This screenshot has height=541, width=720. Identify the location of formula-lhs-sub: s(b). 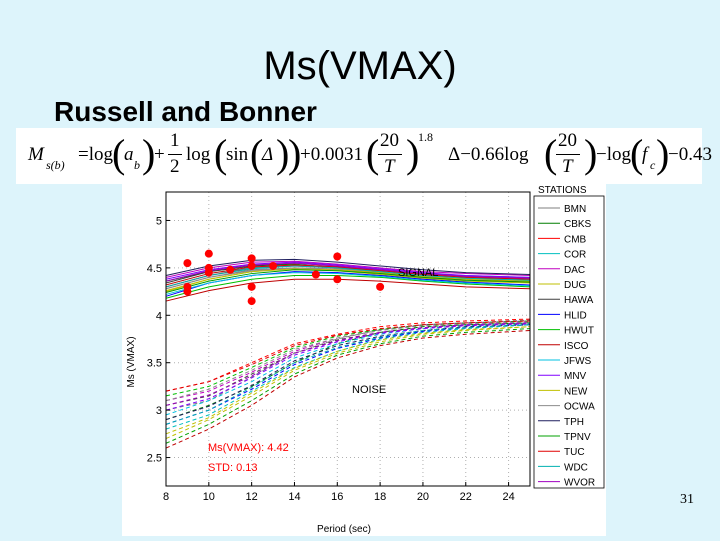
(55, 165).